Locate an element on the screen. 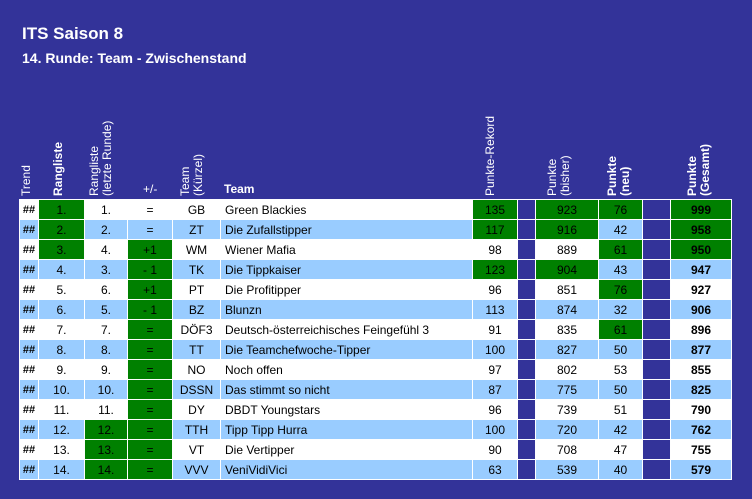  cell-bisher: 775 is located at coordinates (567, 389).